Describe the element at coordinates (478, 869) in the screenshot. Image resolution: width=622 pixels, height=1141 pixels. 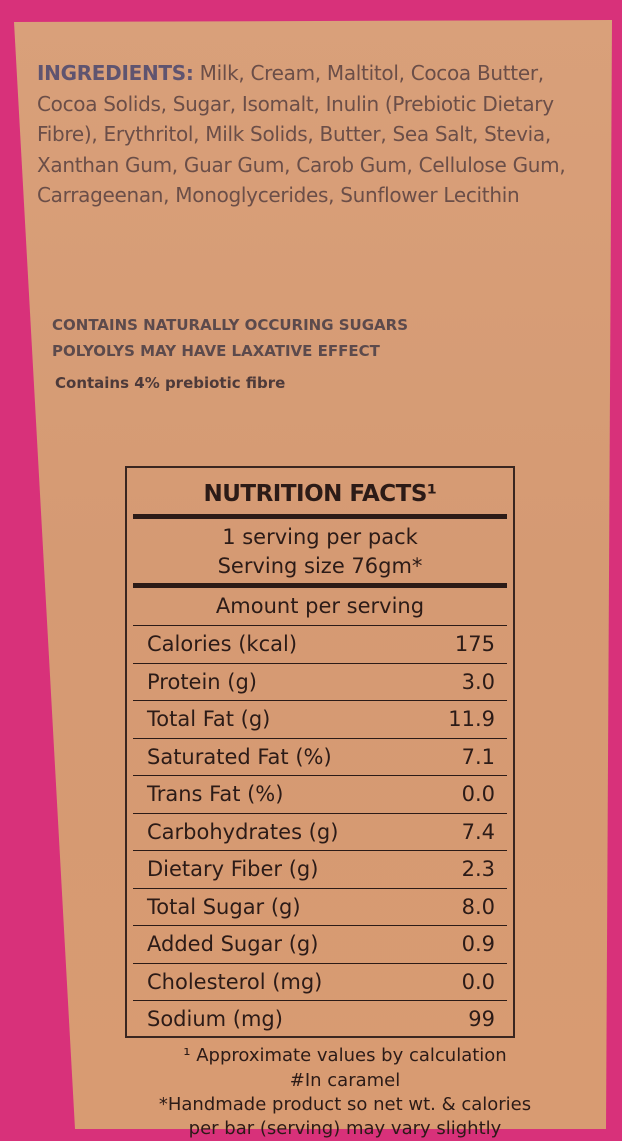
I see `nutrient-value: 2.3` at that location.